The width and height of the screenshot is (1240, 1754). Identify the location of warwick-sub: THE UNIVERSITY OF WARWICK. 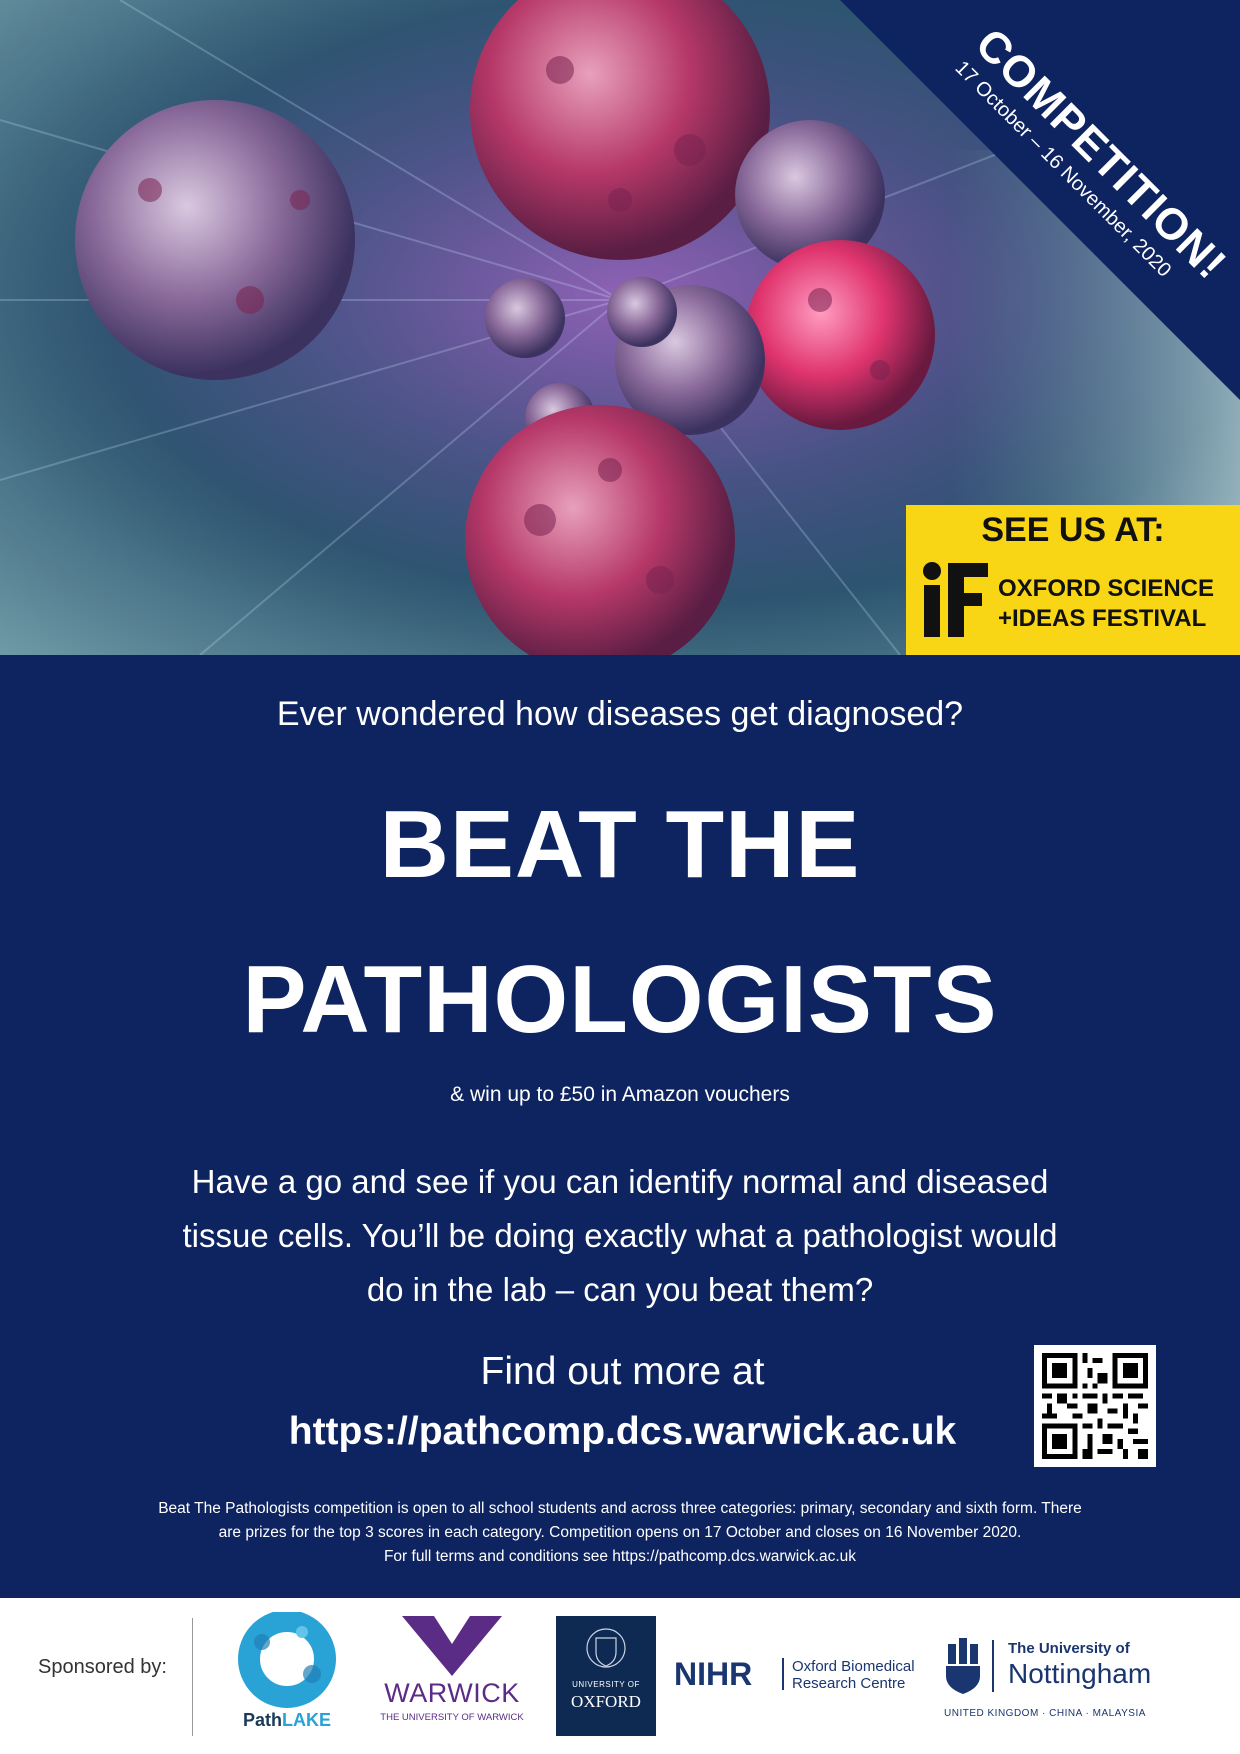
(452, 1717).